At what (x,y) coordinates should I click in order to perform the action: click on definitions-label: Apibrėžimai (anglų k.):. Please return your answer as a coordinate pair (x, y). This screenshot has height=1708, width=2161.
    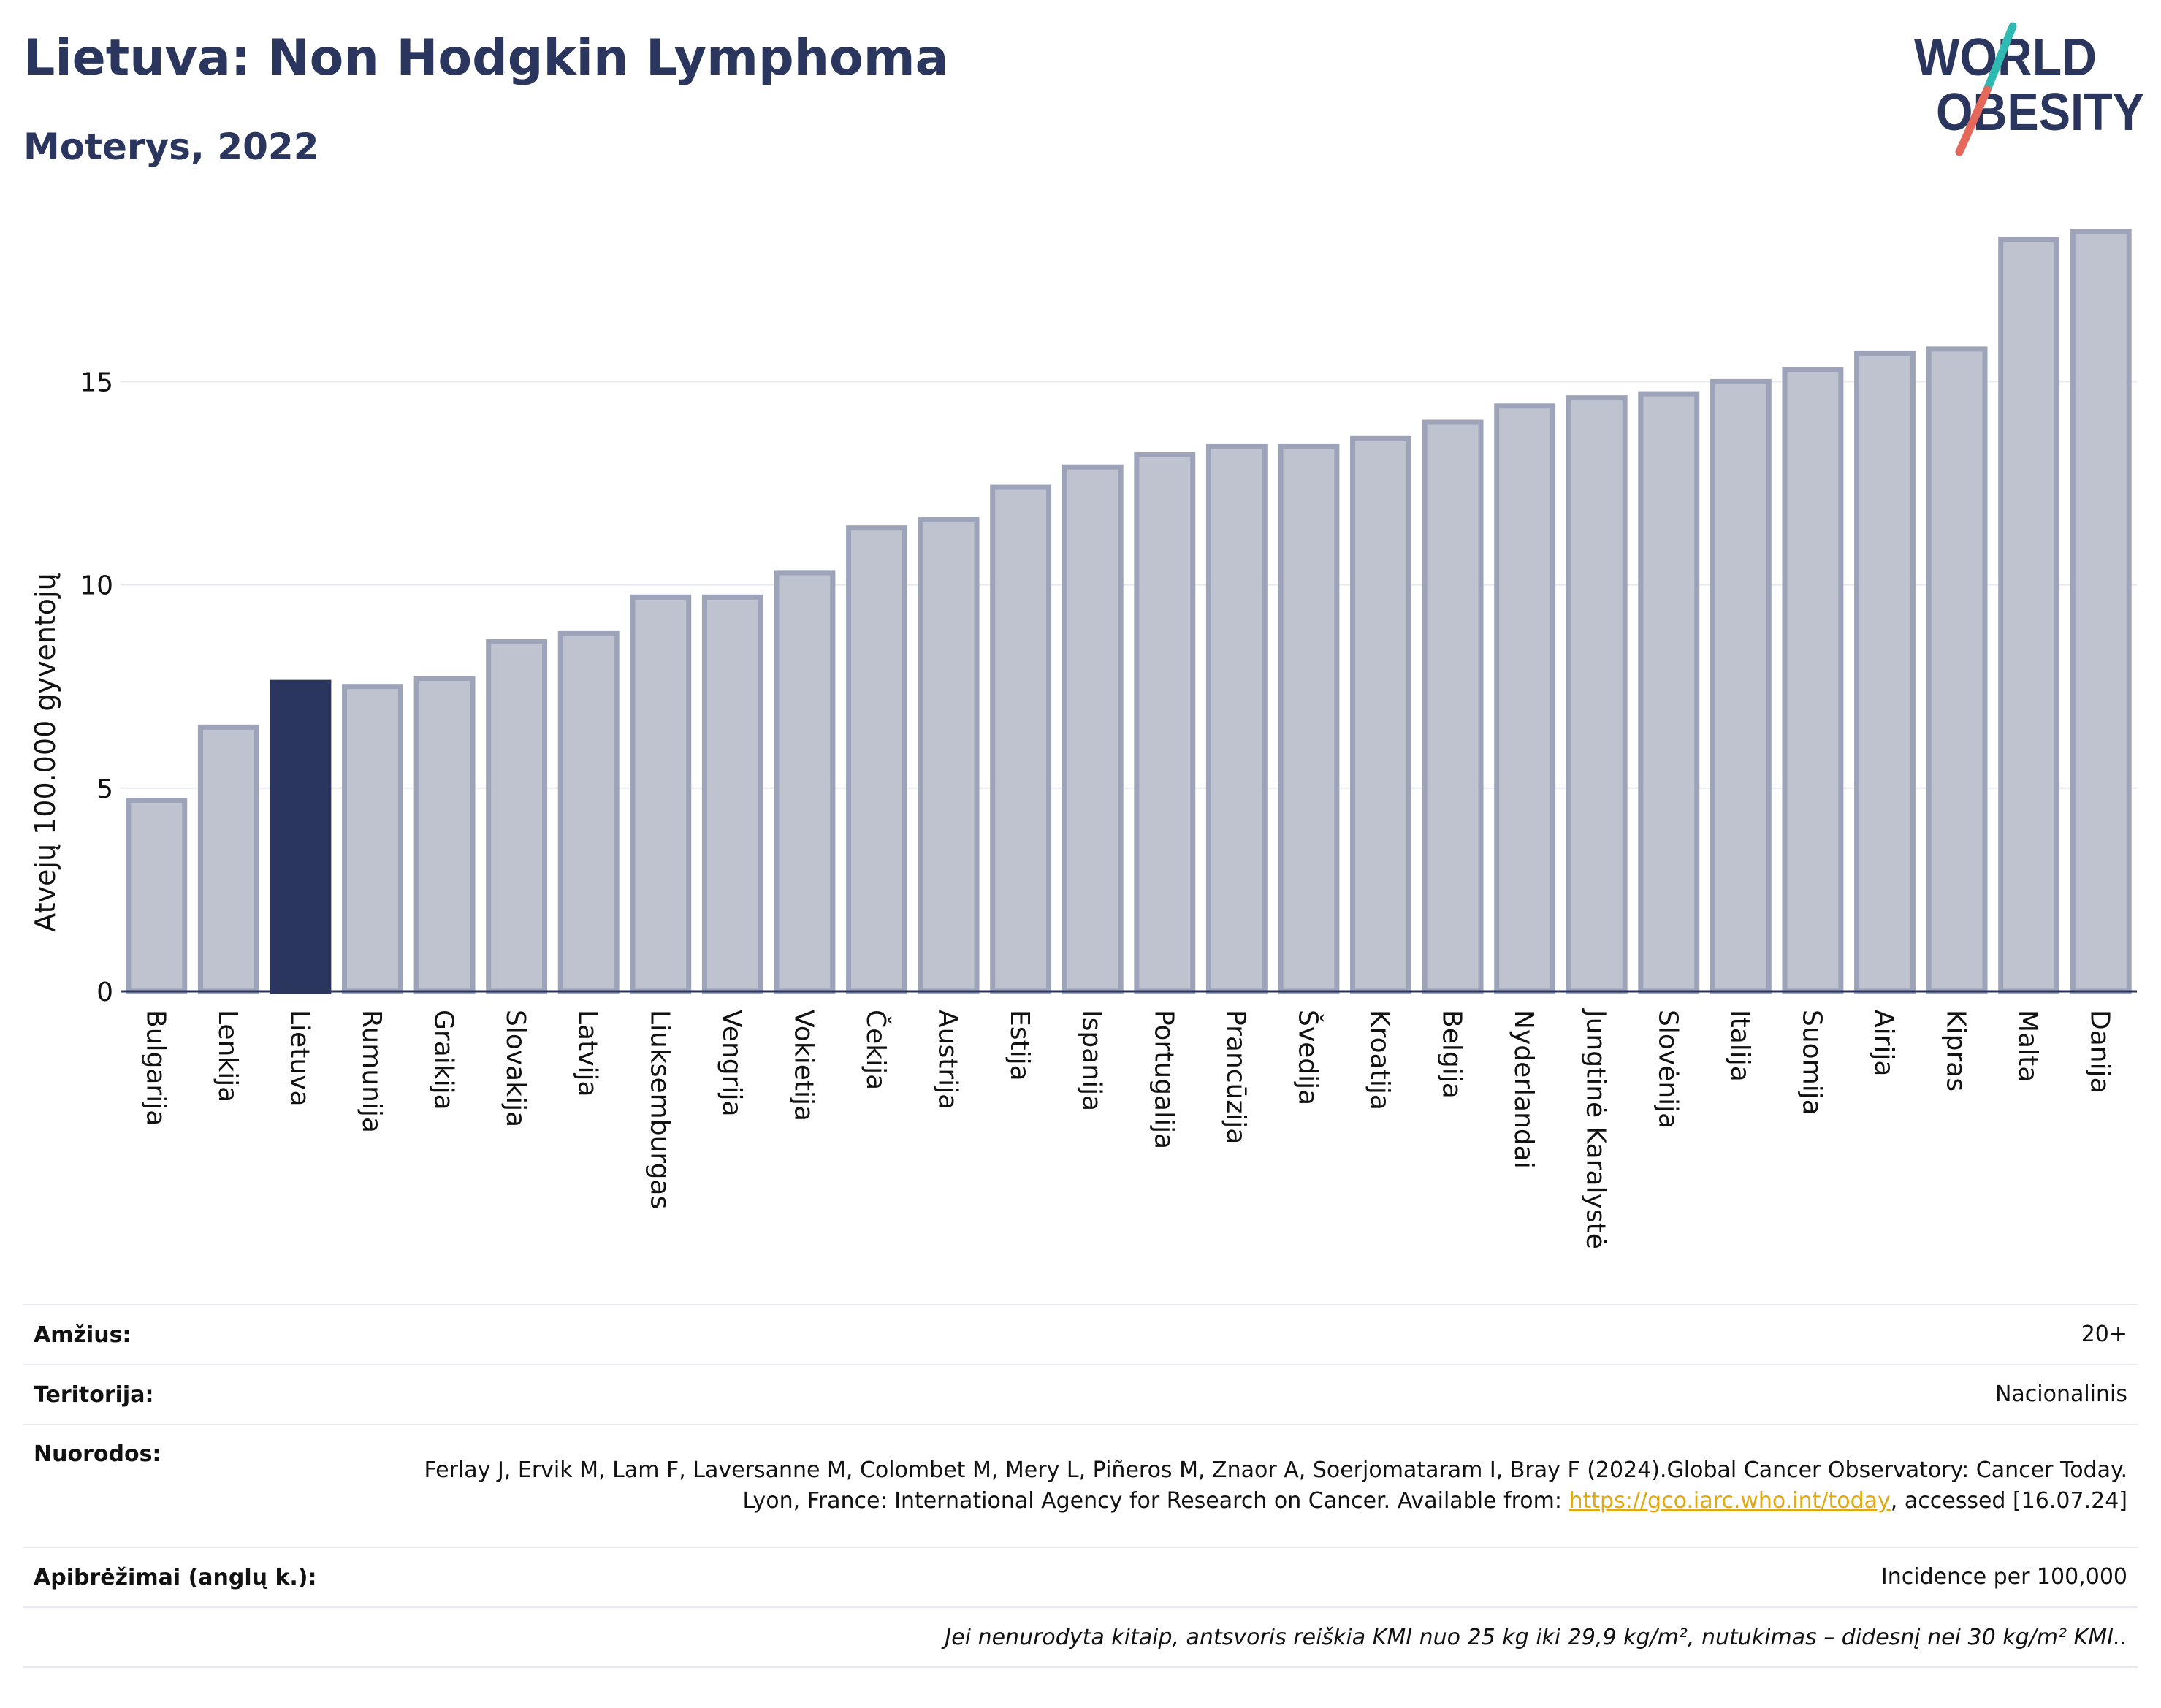
    Looking at the image, I should click on (176, 1577).